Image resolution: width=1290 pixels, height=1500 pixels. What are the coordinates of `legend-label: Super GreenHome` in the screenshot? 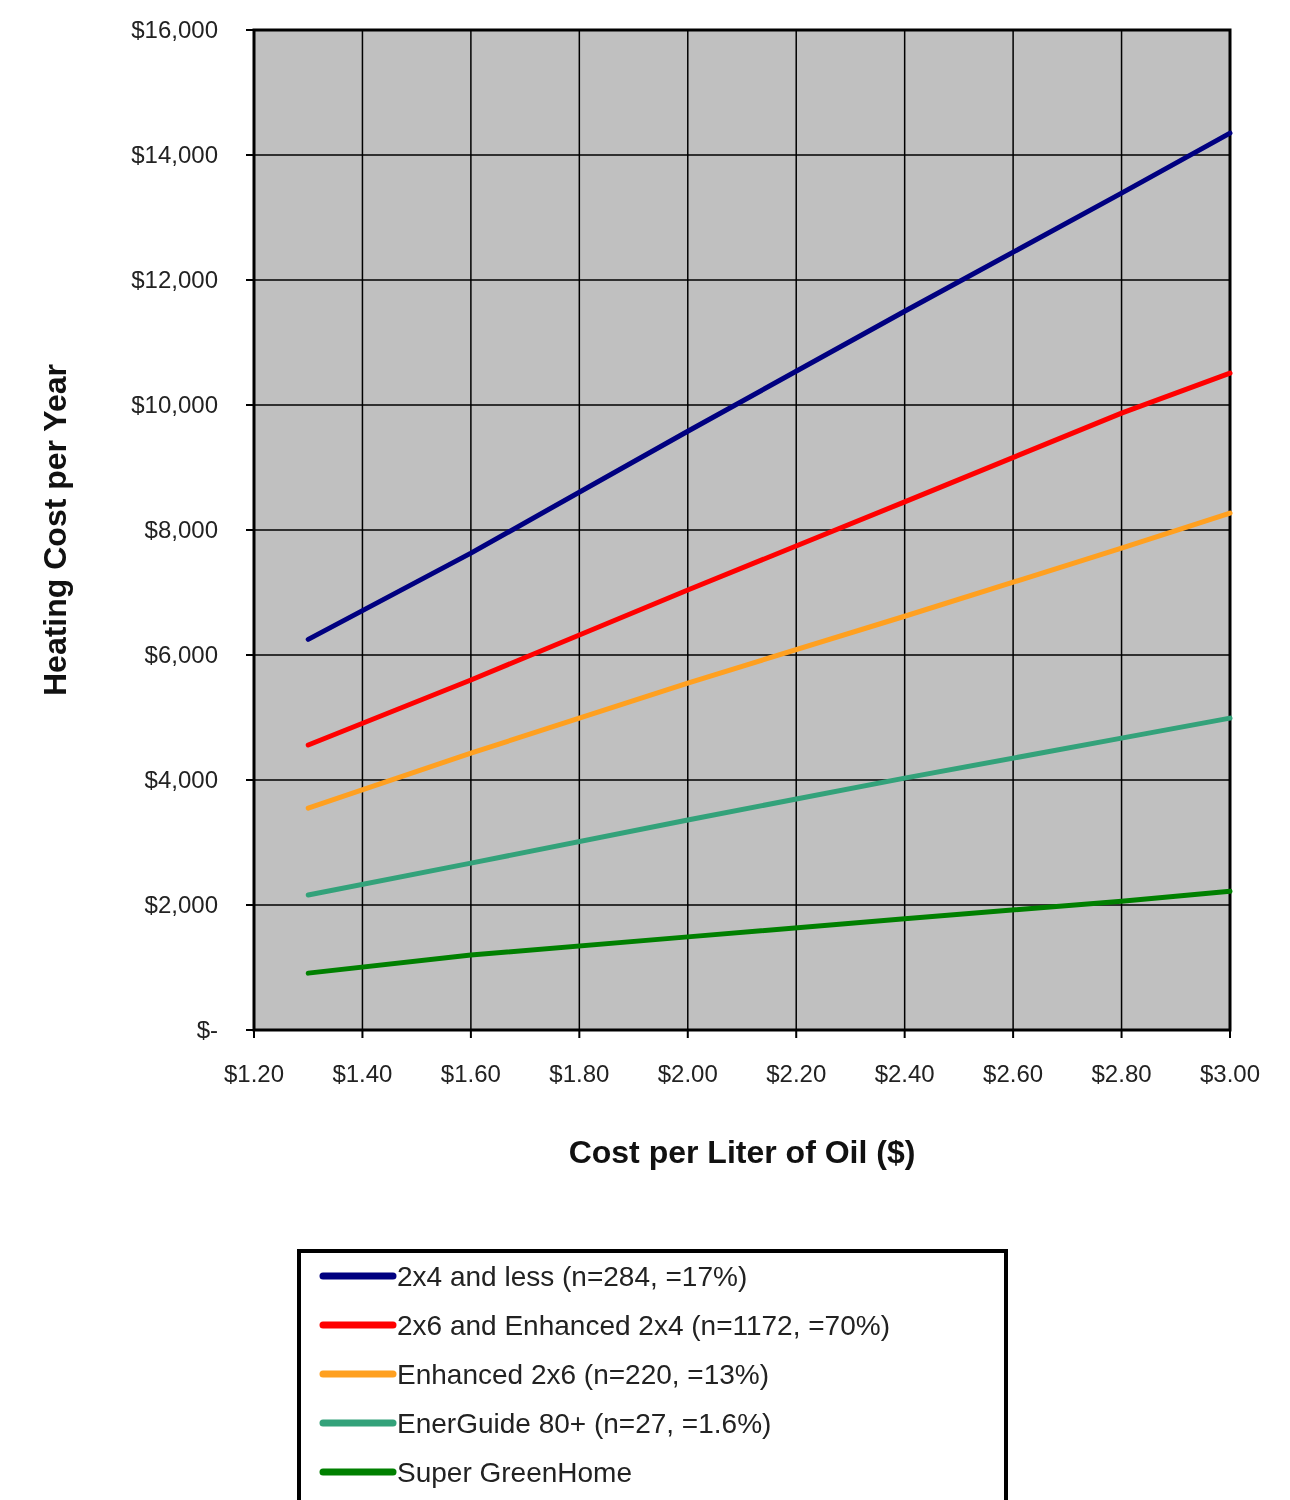 It's located at (515, 1472).